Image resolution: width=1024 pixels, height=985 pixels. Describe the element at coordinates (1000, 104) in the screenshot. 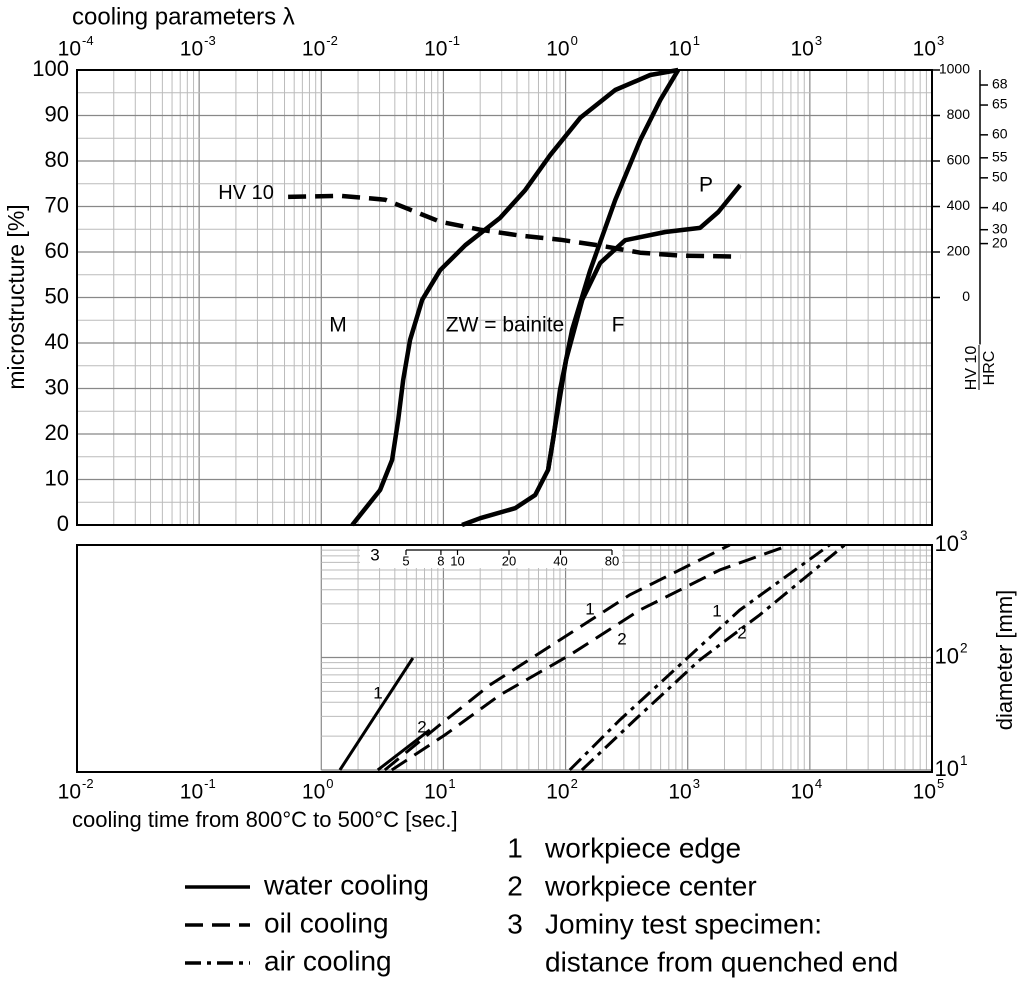

I see `y3-tick-label: 65` at that location.